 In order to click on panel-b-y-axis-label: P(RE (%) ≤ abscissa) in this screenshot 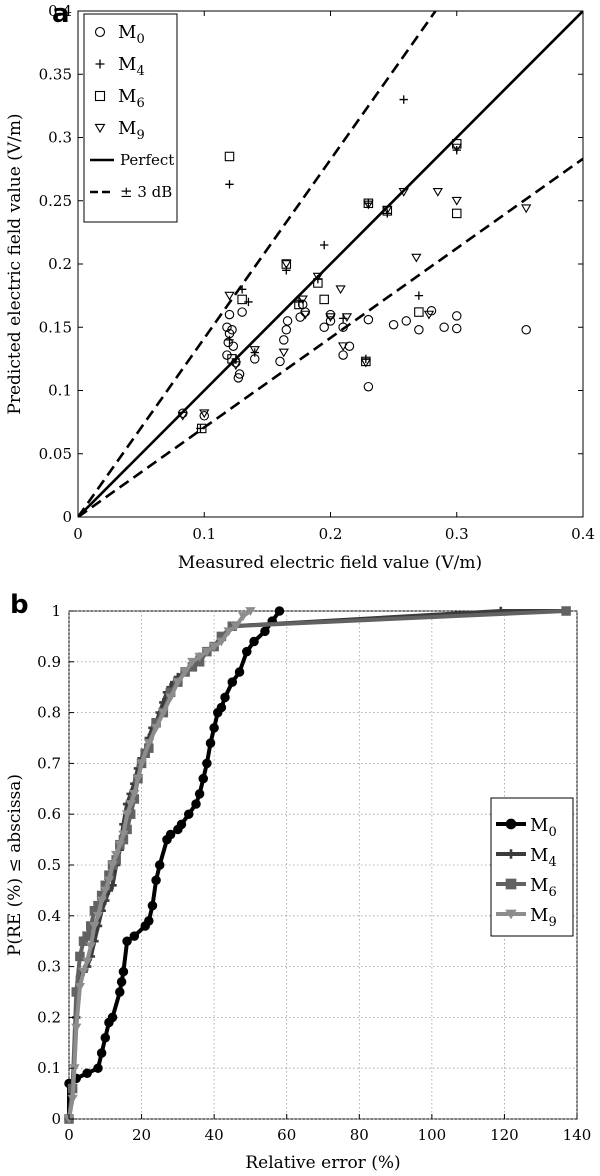, I will do `click(15, 865)`.